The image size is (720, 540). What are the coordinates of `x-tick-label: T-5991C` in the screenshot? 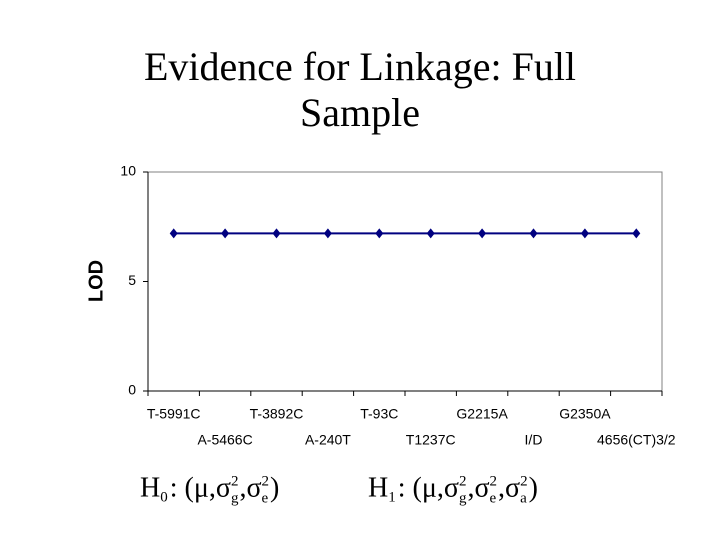 It's located at (174, 414).